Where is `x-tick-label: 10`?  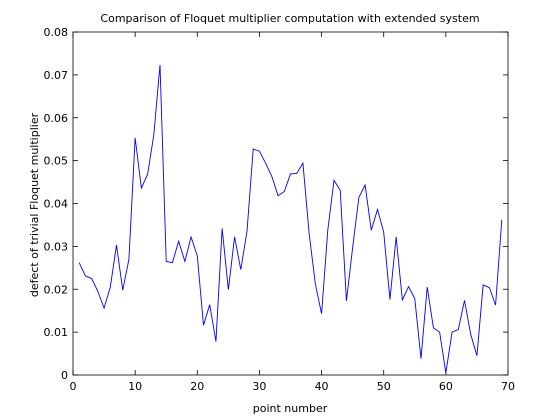
x-tick-label: 10 is located at coordinates (135, 386).